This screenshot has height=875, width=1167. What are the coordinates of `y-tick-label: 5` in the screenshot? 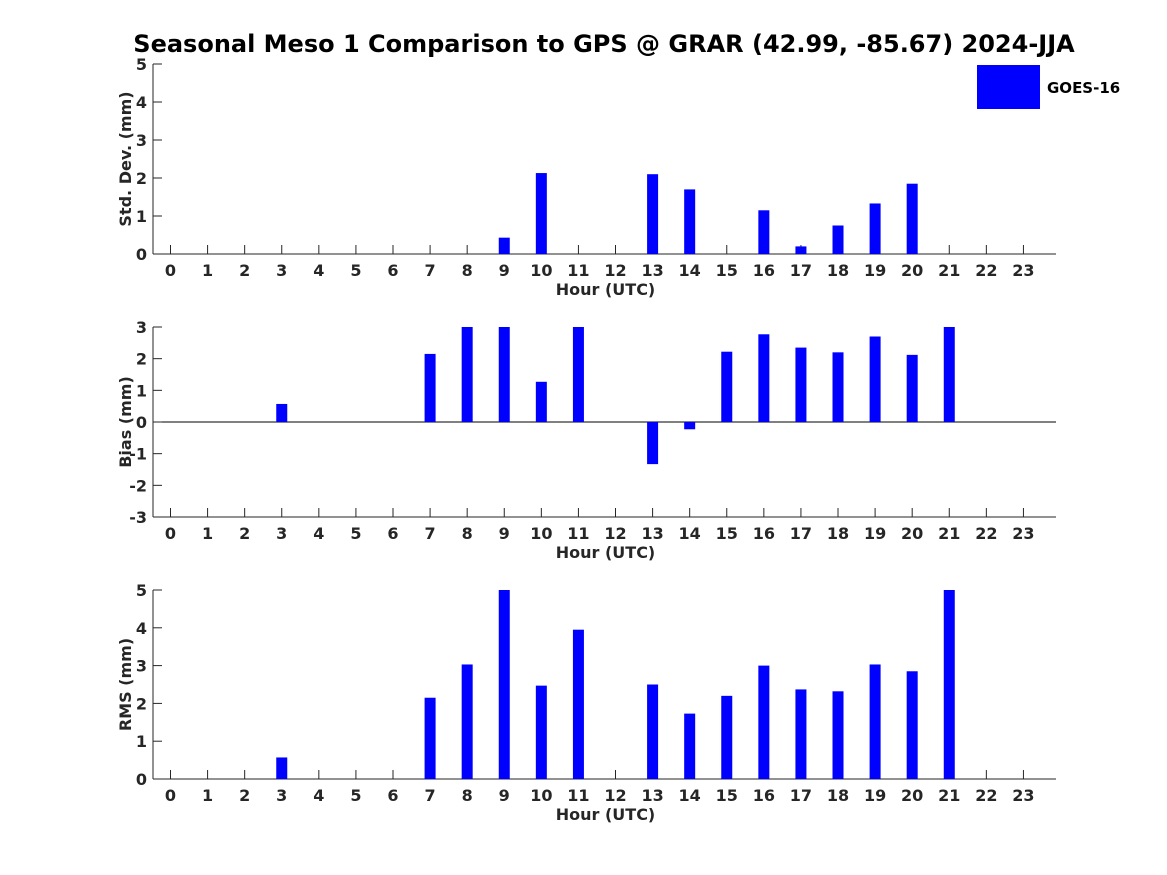 It's located at (141, 590).